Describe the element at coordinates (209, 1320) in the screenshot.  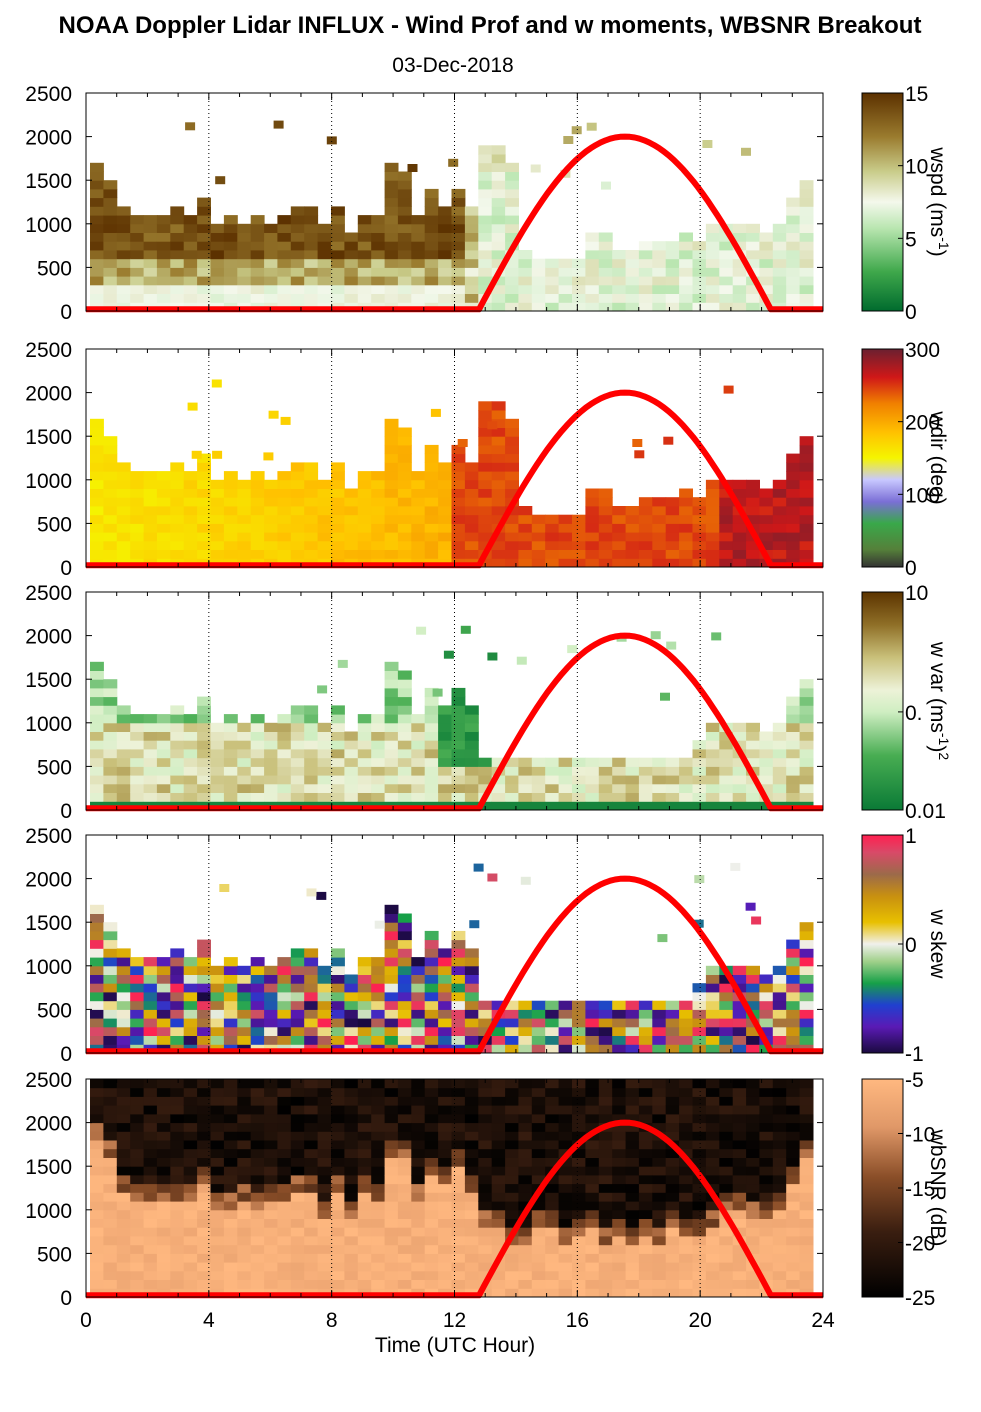
I see `x-tick-label: 4` at that location.